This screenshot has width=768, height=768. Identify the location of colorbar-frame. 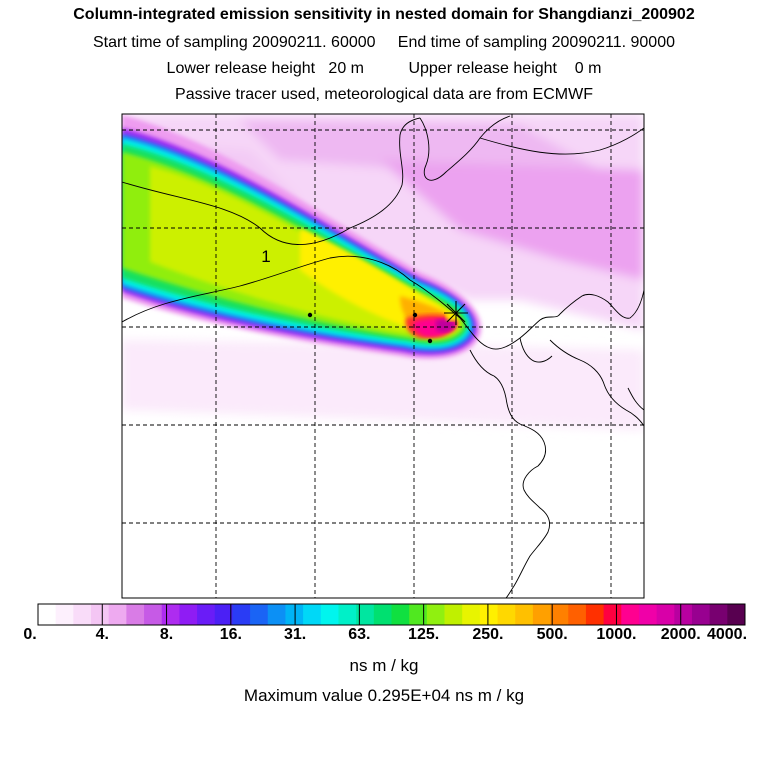
(391, 614).